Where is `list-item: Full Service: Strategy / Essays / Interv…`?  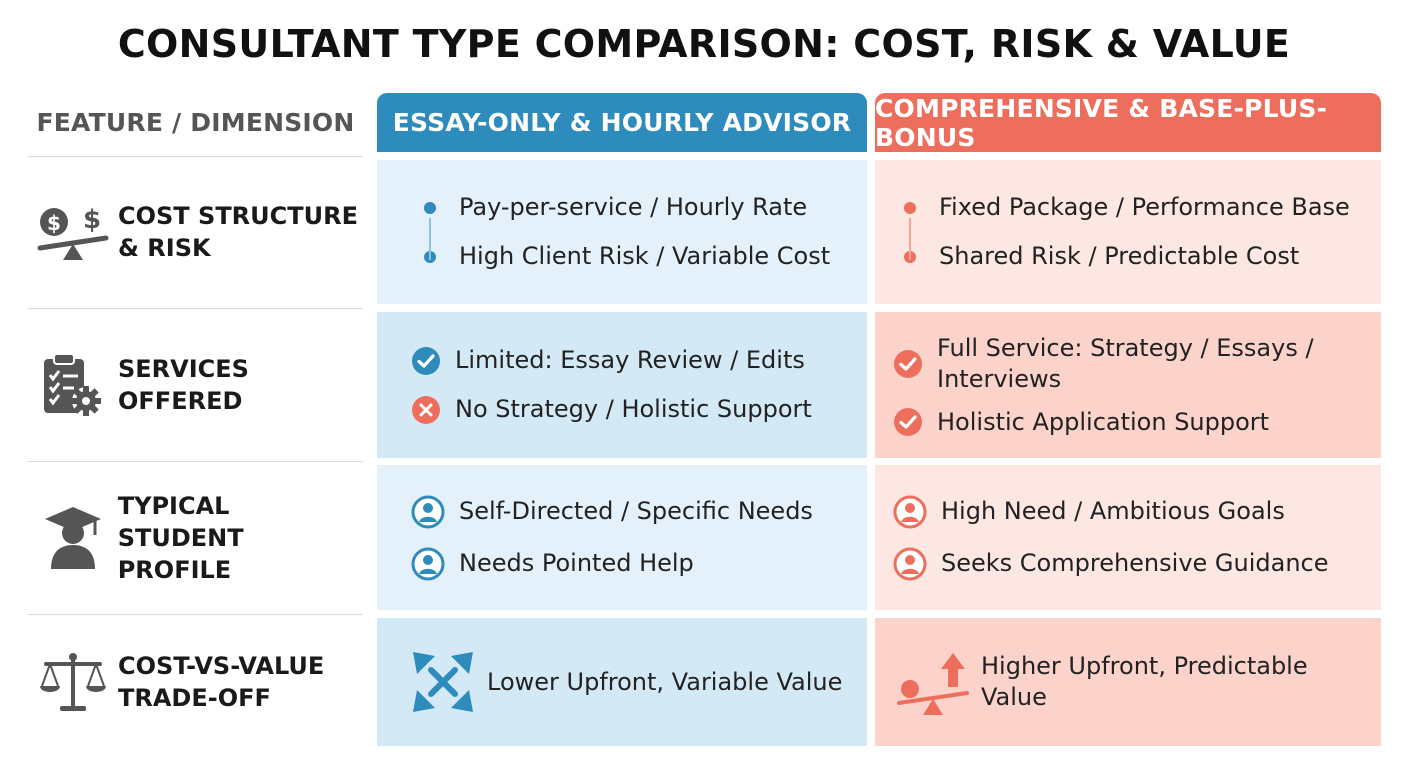 list-item: Full Service: Strategy / Essays / Interv… is located at coordinates (1137, 364).